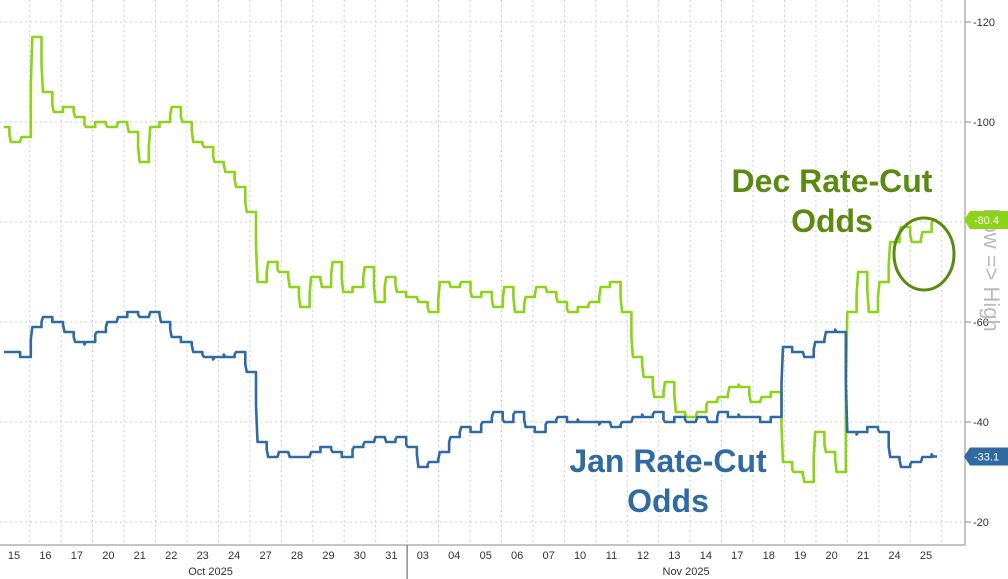 The height and width of the screenshot is (579, 1008). What do you see at coordinates (486, 556) in the screenshot?
I see `x-tick-label: 05` at bounding box center [486, 556].